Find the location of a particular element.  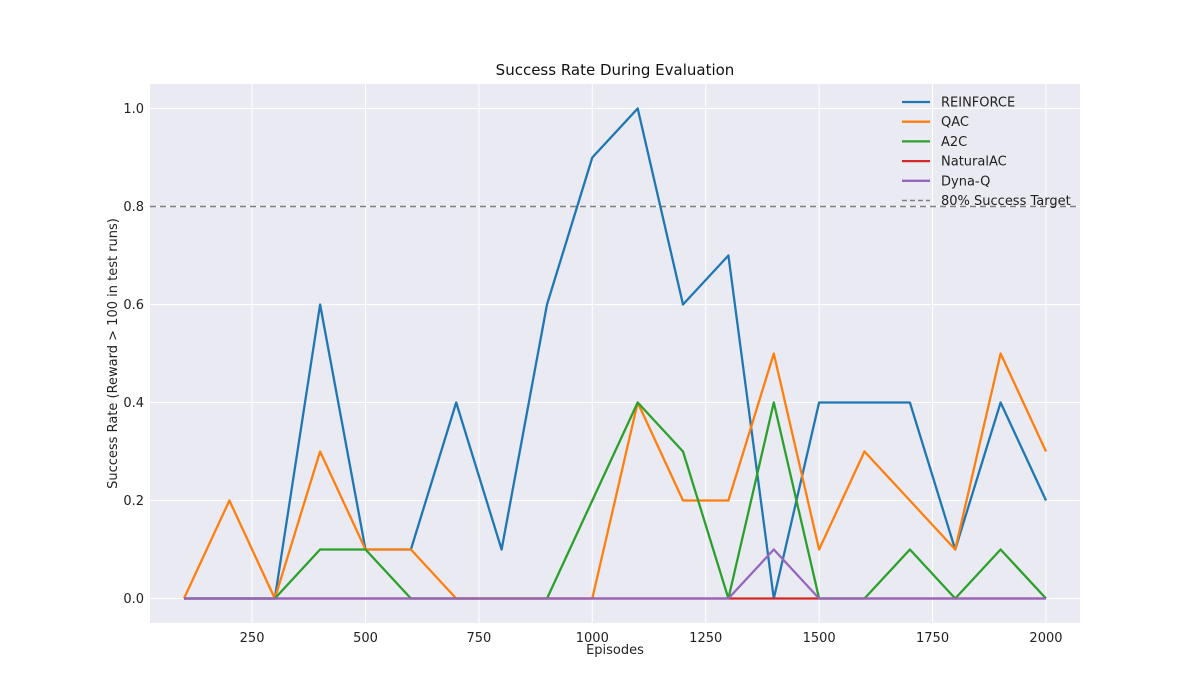

y-tick-label: 0.2 is located at coordinates (133, 501).